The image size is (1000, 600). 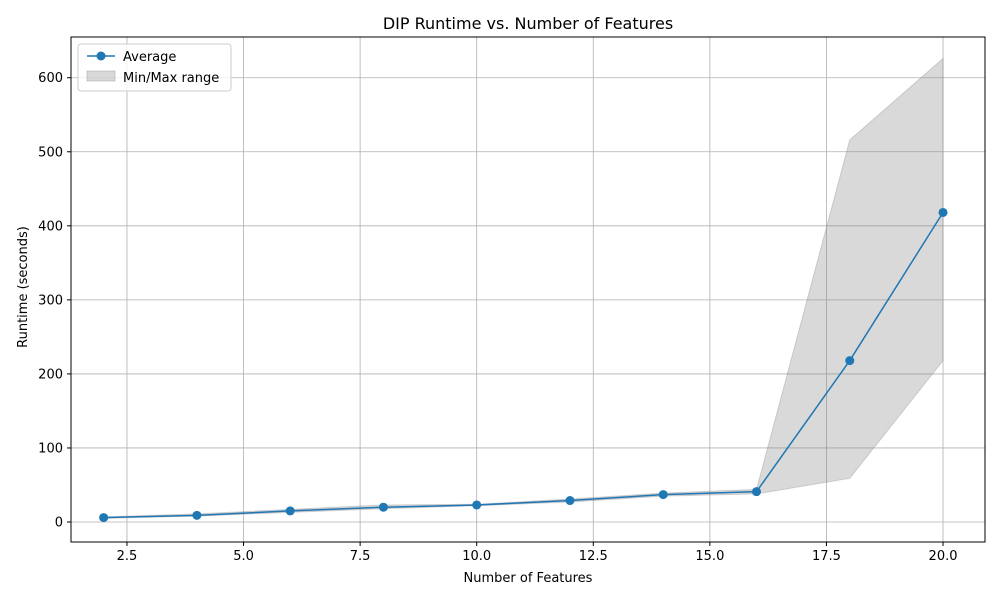 I want to click on y-tick-label: 100, so click(x=50, y=448).